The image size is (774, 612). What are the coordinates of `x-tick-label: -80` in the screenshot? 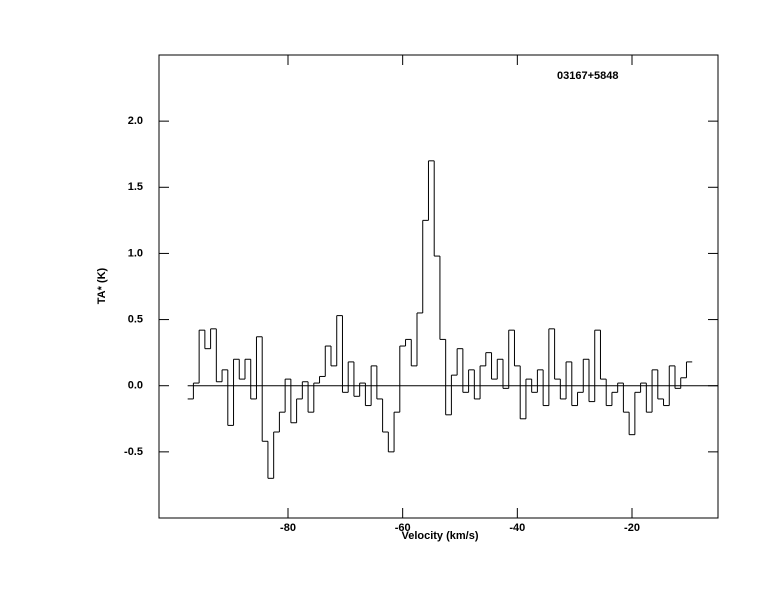 It's located at (288, 528).